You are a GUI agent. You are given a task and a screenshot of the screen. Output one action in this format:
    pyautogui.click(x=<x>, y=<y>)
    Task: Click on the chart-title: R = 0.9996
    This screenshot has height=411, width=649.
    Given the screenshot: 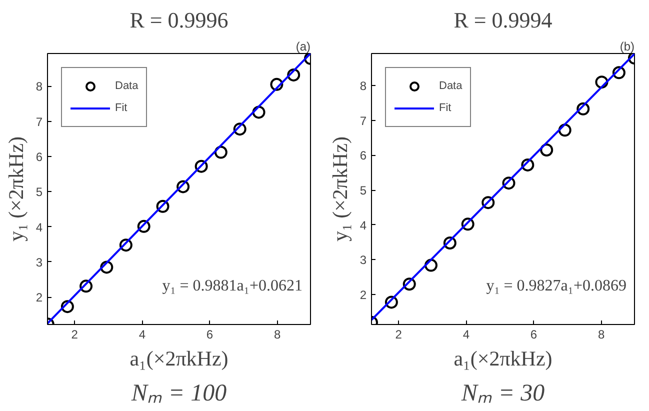 What is the action you would take?
    pyautogui.click(x=179, y=20)
    